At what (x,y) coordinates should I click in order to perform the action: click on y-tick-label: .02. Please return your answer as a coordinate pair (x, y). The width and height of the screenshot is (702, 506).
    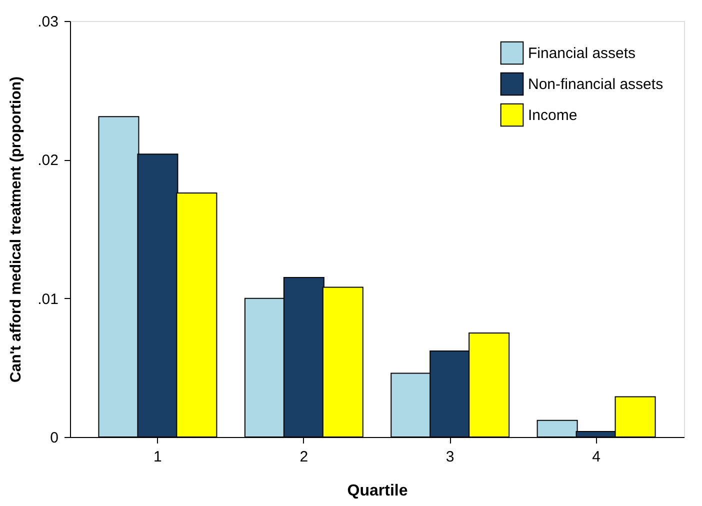
    Looking at the image, I should click on (48, 161).